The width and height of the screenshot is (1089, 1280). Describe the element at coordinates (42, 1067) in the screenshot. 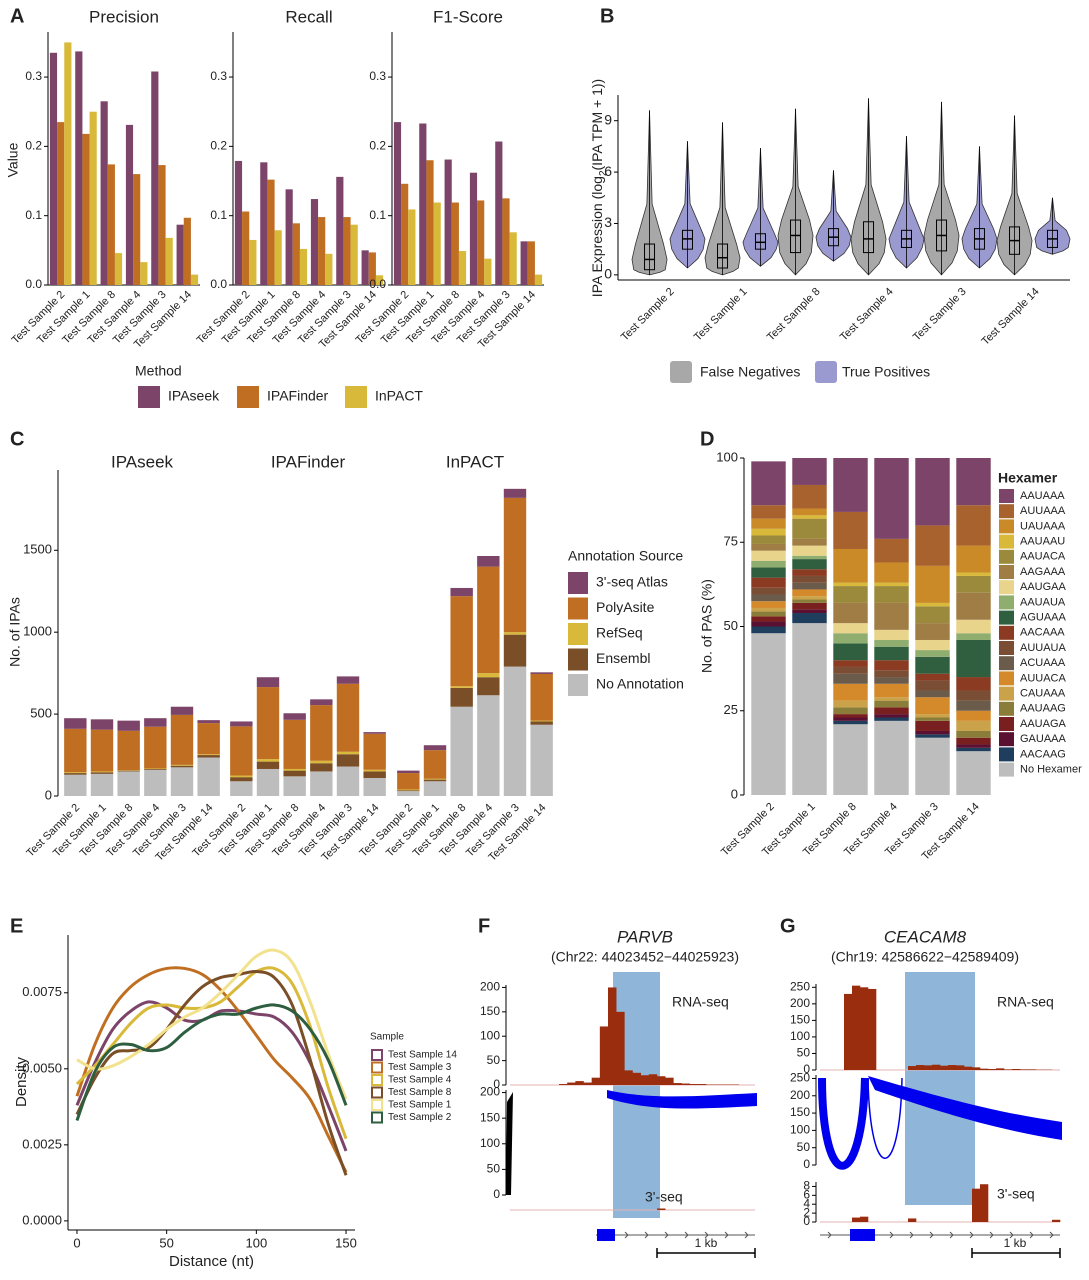

I see `y-tick-label: 0.0050` at that location.